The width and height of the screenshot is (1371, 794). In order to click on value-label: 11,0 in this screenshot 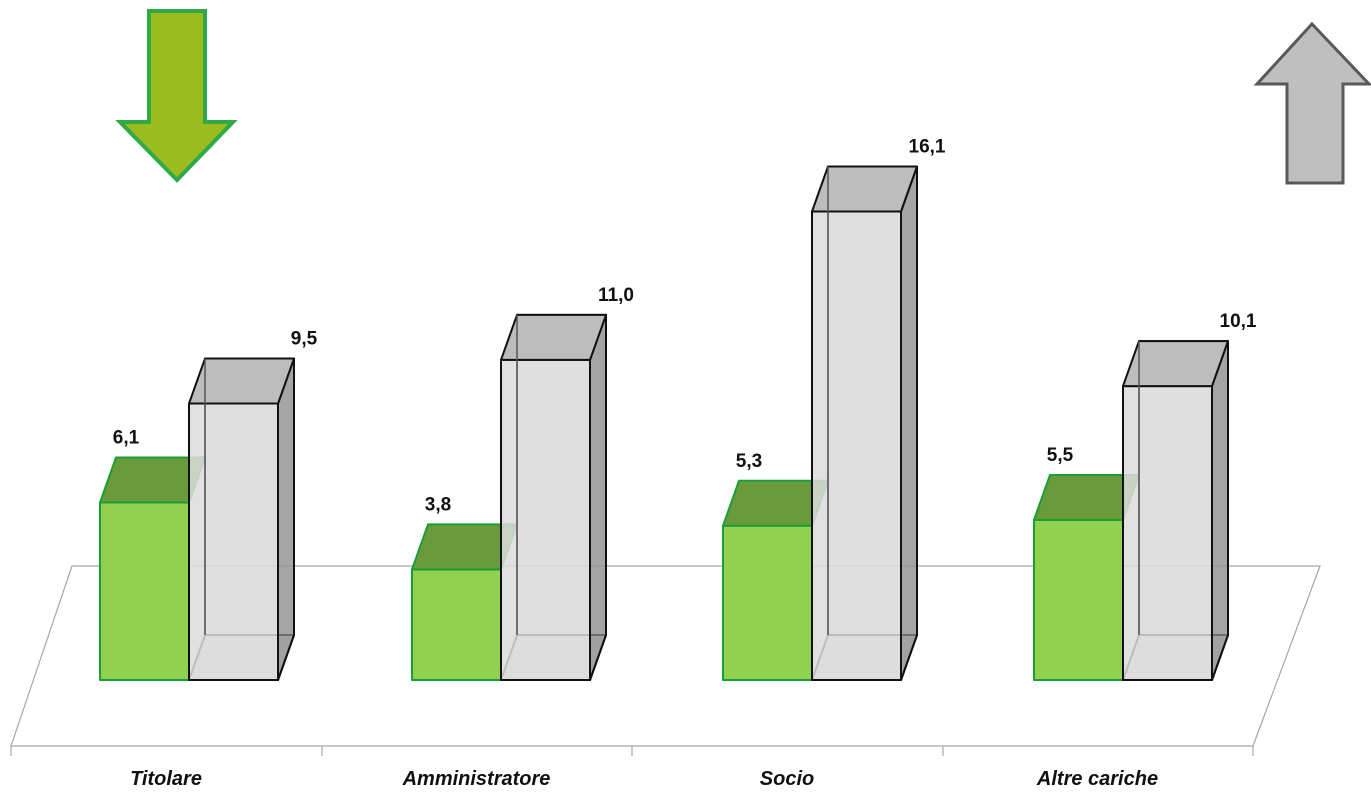, I will do `click(616, 295)`.